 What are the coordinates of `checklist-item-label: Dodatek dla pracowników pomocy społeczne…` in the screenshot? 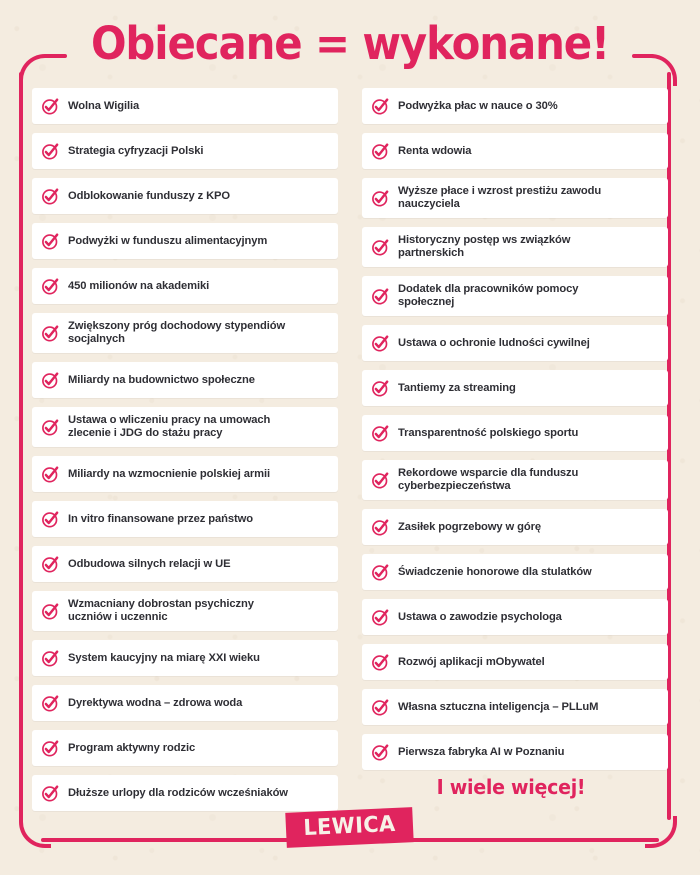 It's located at (488, 295).